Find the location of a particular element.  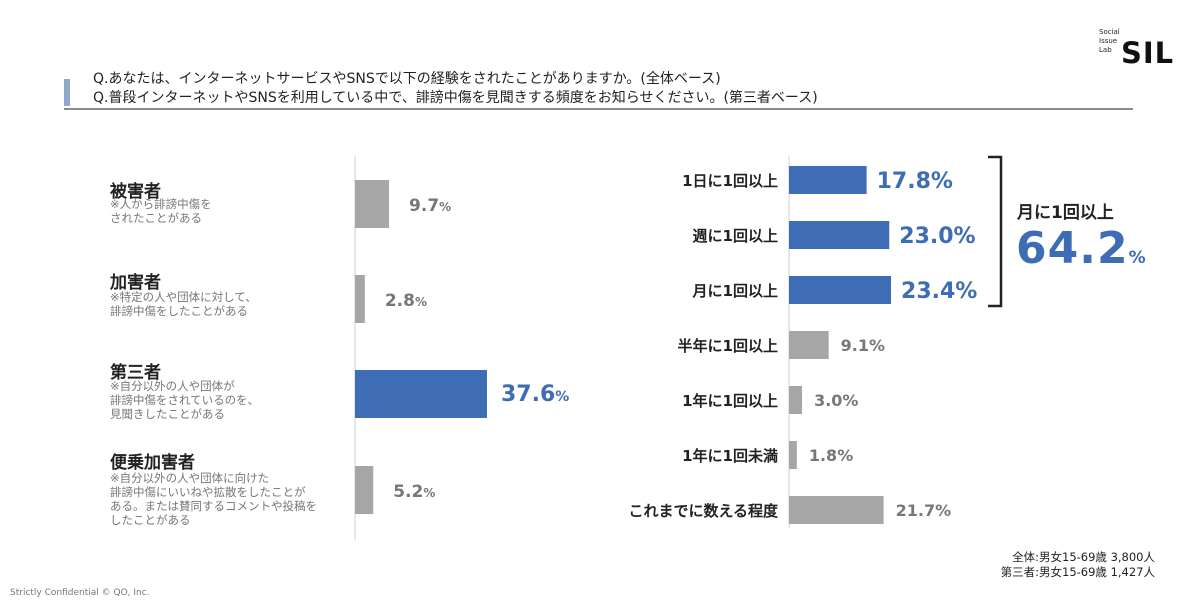

left-bar-value: 2.8% is located at coordinates (406, 301).